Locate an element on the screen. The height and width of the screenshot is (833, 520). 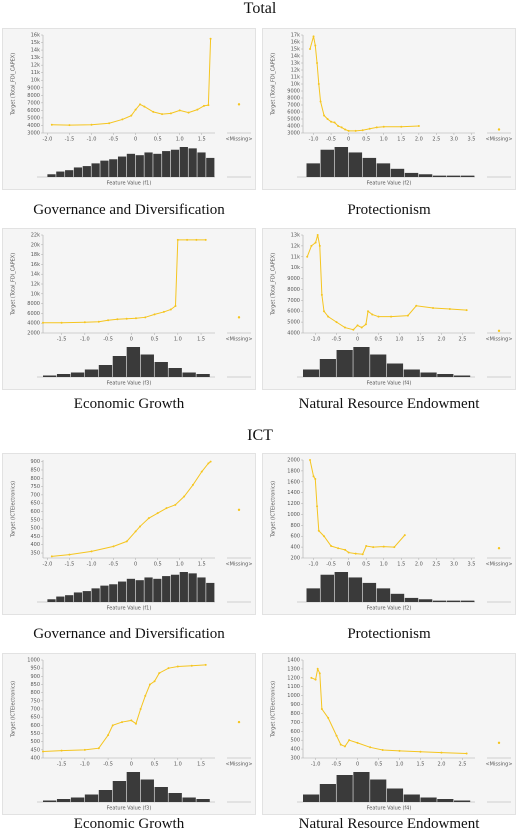
y-axis-label: Target (Total_FDI_CAPEX) is located at coordinates (14, 284).